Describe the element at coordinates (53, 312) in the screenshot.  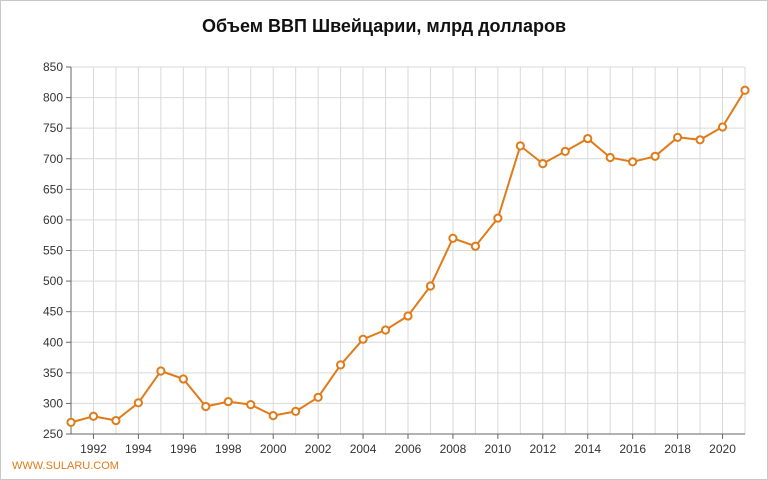
I see `y-tick-label: 450` at that location.